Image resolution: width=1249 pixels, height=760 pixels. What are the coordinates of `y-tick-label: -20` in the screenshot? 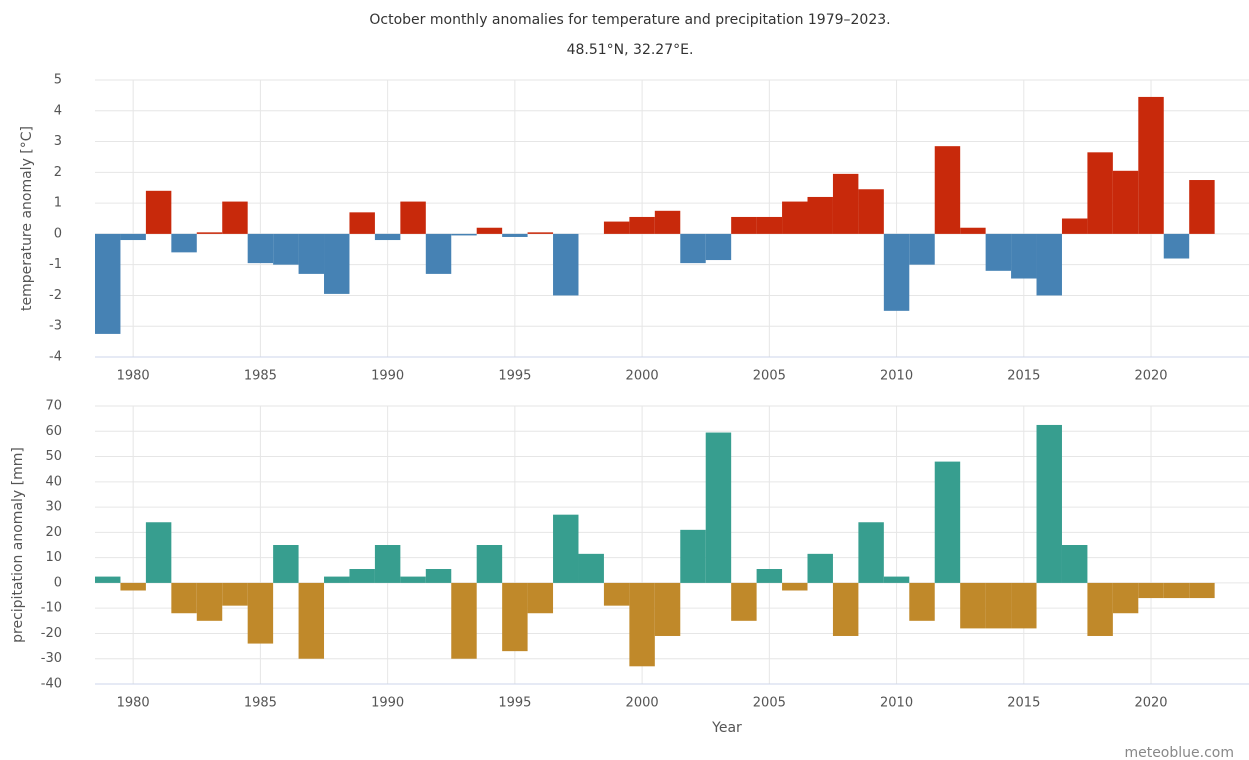 It's located at (51, 633).